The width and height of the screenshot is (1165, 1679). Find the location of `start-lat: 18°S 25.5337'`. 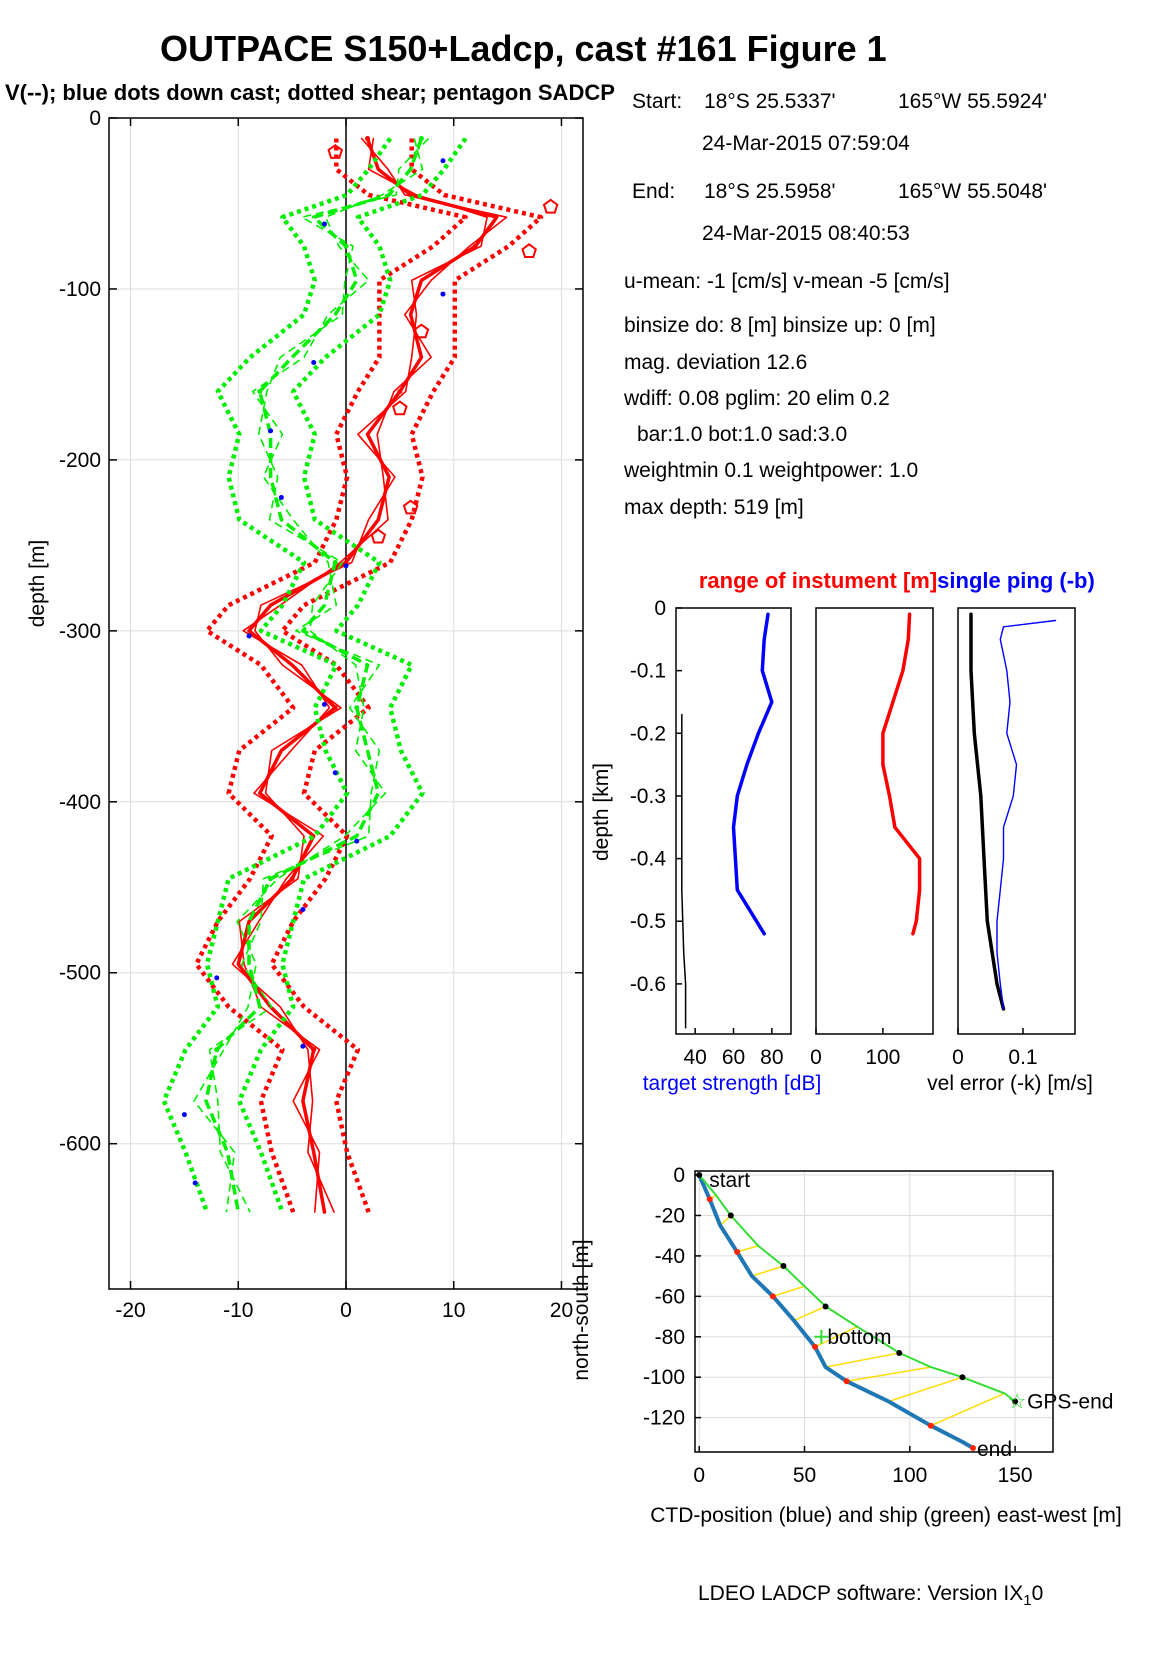

start-lat: 18°S 25.5337' is located at coordinates (770, 101).